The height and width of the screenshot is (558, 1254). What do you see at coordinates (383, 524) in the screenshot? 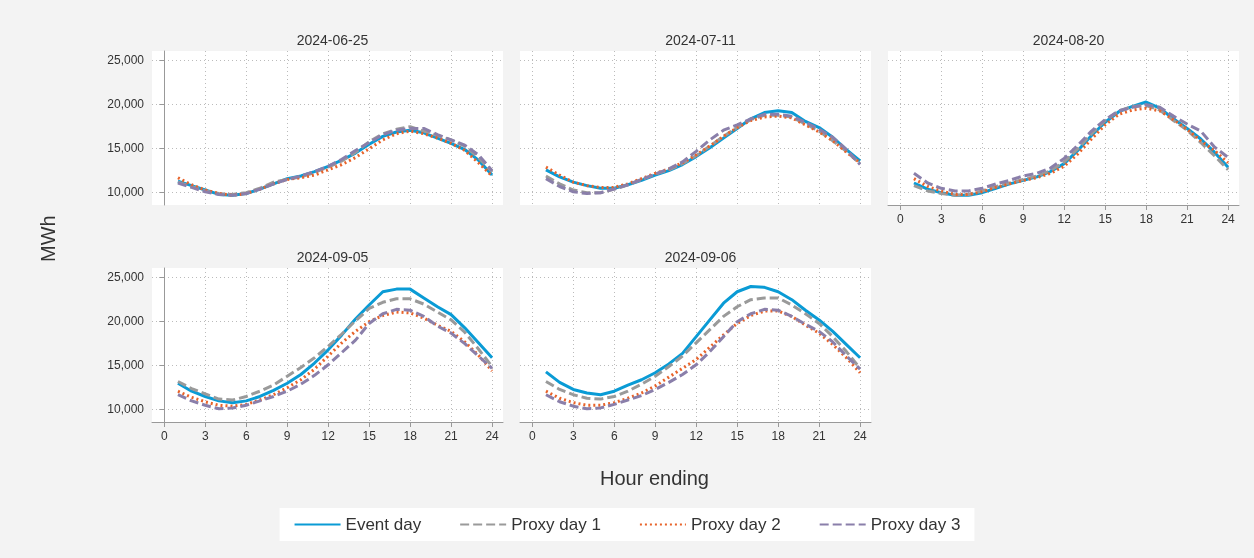
I see `legend-label: Event day` at bounding box center [383, 524].